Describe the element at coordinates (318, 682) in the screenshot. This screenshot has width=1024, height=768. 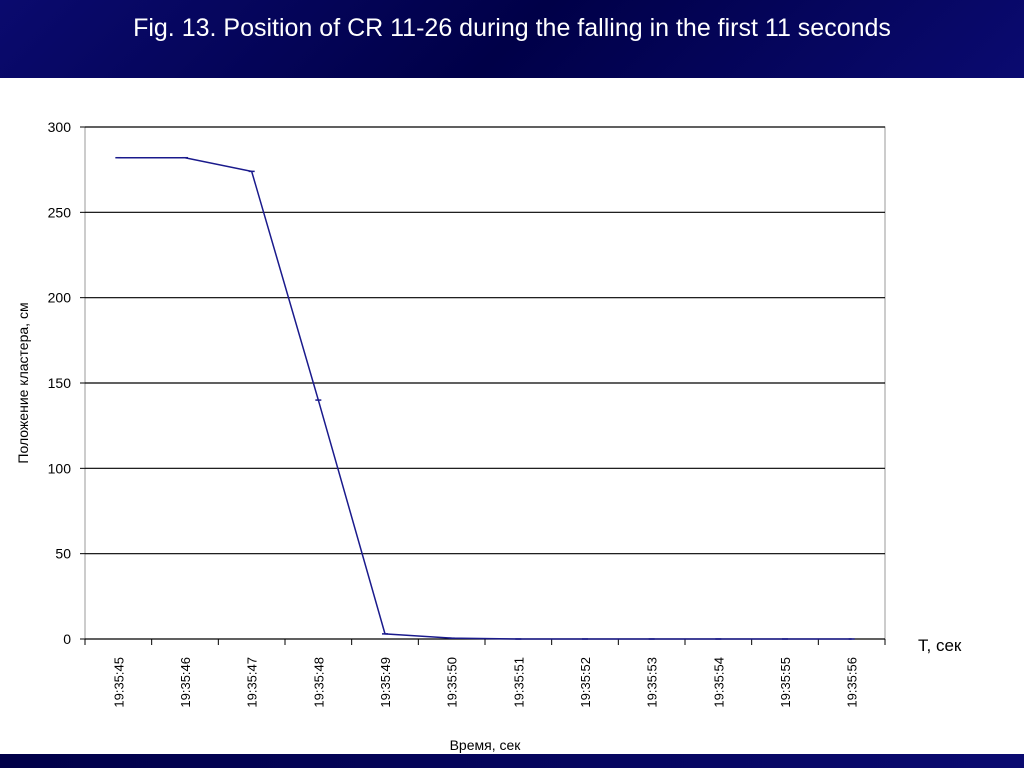
I see `x-tick-label: 19:35:48` at that location.